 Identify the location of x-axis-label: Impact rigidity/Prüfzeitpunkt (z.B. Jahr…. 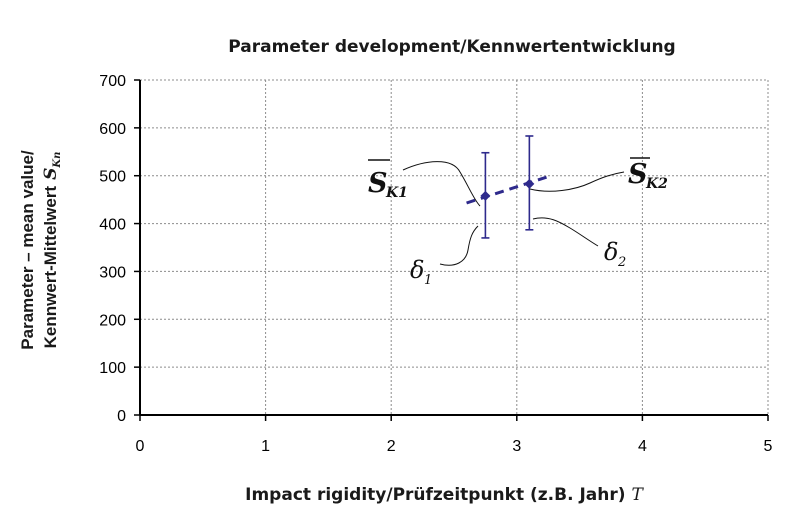
(444, 495).